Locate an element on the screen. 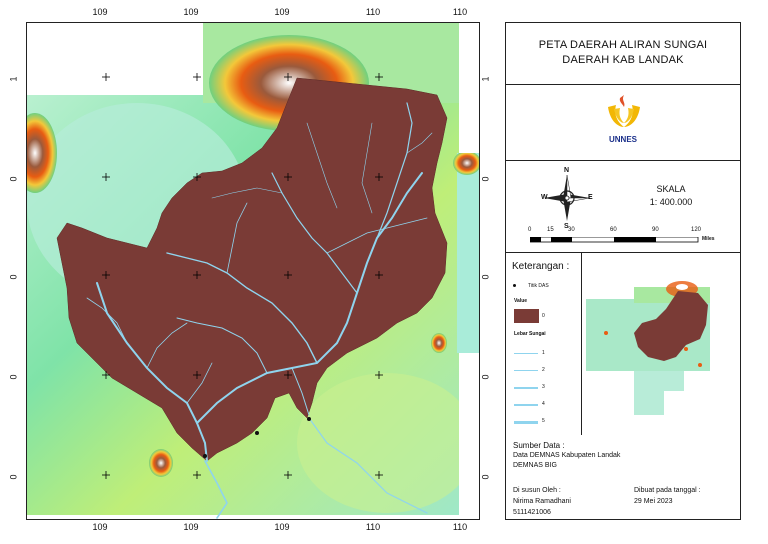 The width and height of the screenshot is (768, 544). river-class-label: 1 is located at coordinates (543, 353).